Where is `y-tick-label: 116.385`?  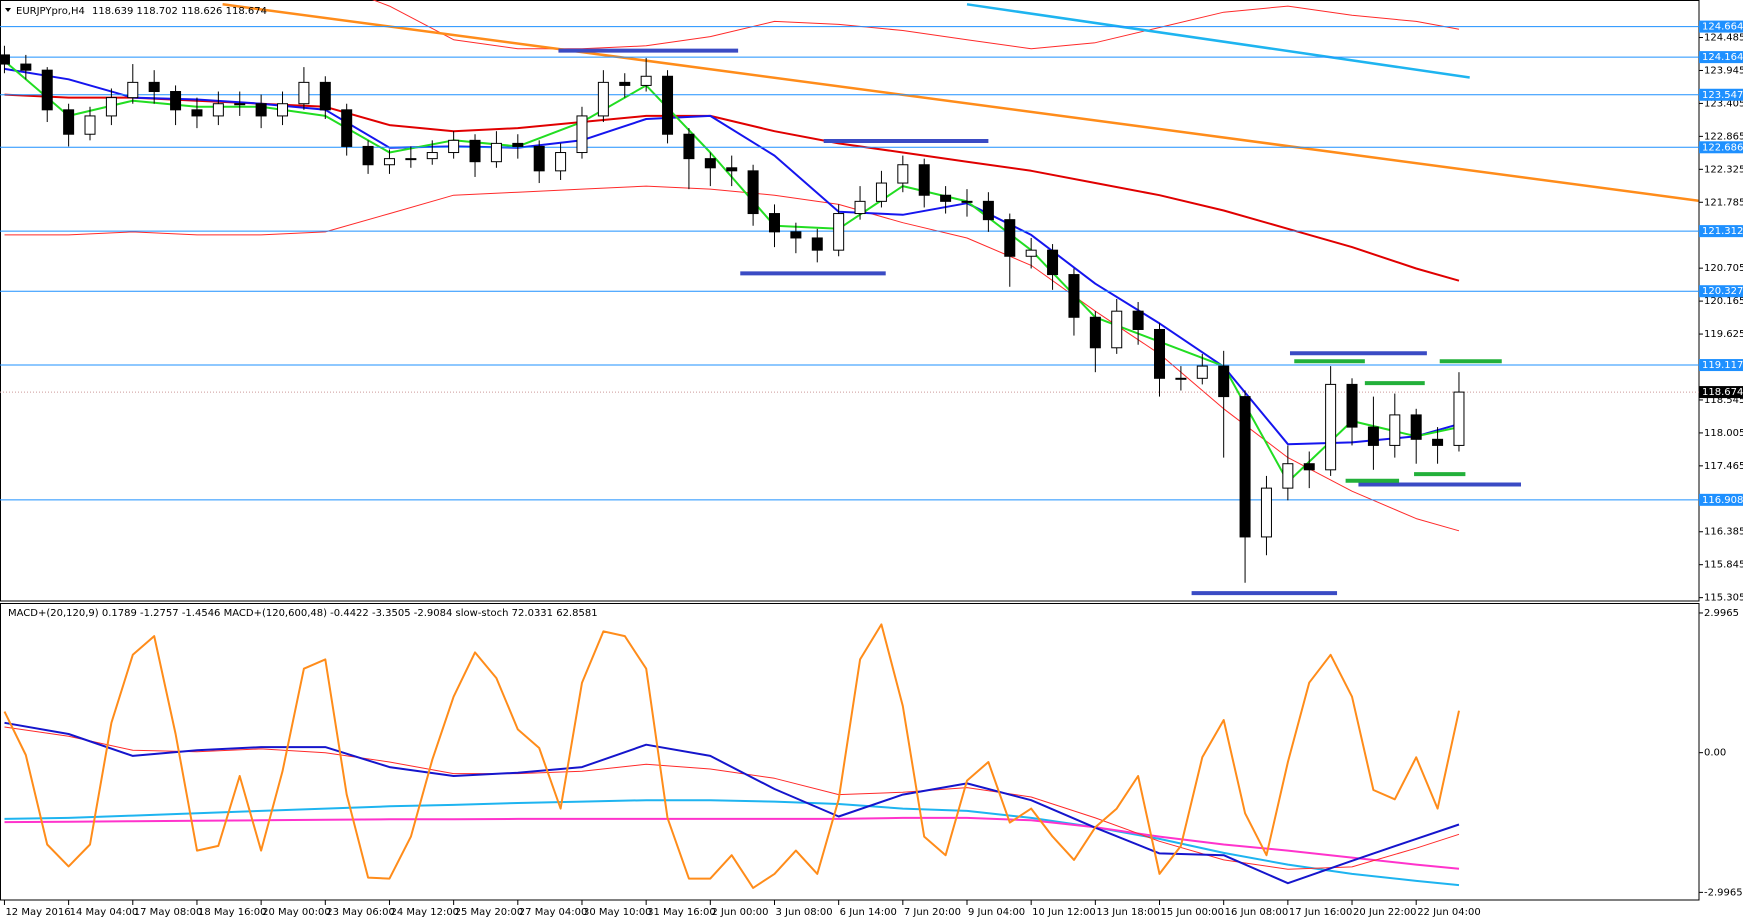
y-tick-label: 116.385 is located at coordinates (1723, 532).